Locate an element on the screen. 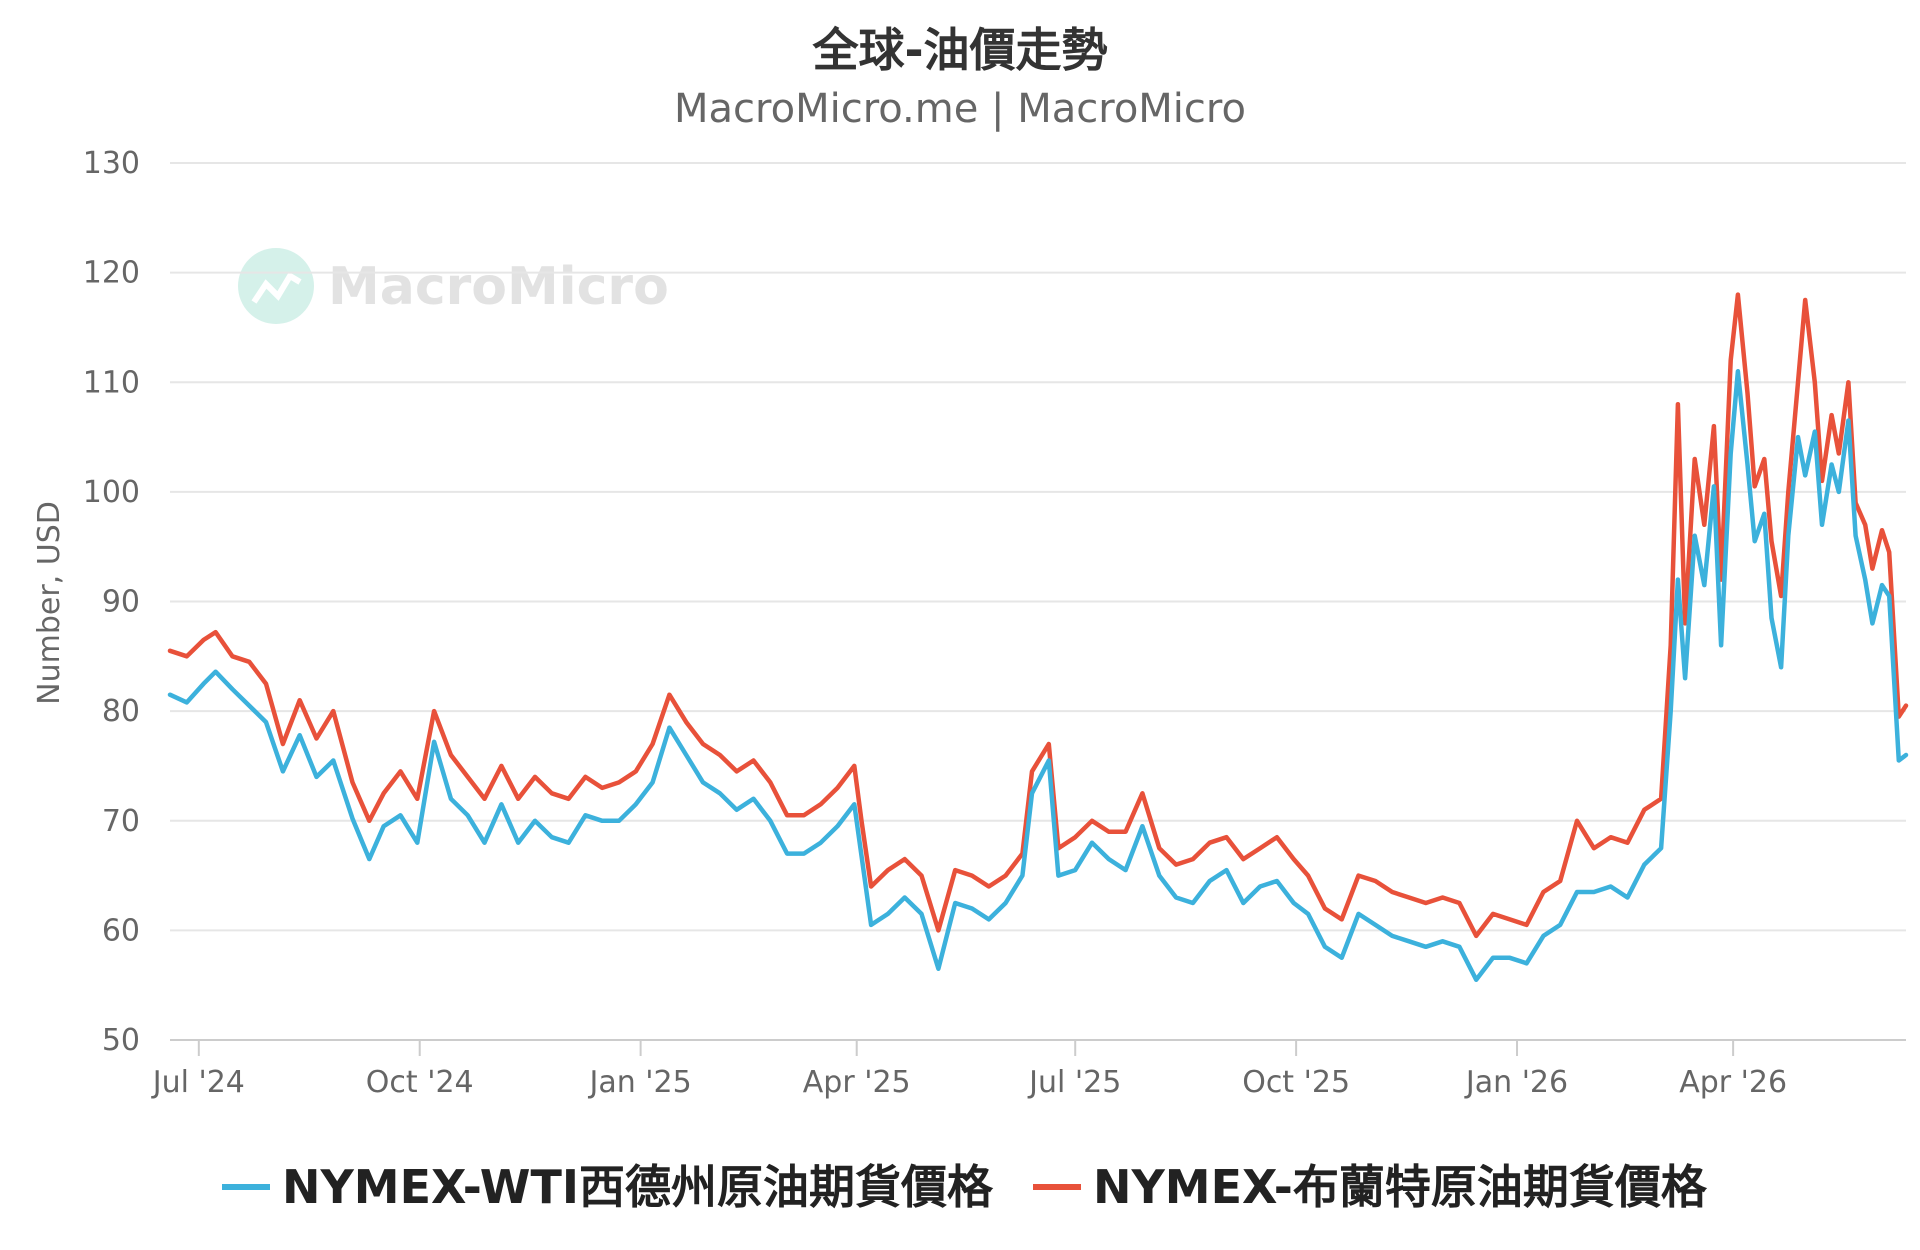  chart-title: 全球-油價走勢 is located at coordinates (960, 50).